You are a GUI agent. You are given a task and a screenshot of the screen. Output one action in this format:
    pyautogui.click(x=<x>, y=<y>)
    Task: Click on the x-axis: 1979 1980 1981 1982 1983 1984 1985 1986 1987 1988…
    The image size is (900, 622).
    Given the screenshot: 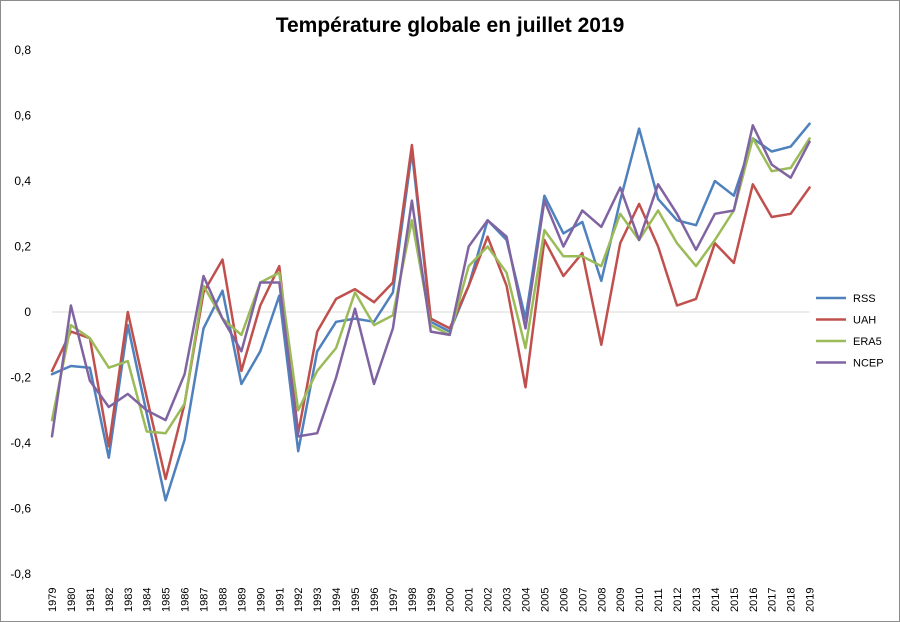 What is the action you would take?
    pyautogui.click(x=432, y=600)
    